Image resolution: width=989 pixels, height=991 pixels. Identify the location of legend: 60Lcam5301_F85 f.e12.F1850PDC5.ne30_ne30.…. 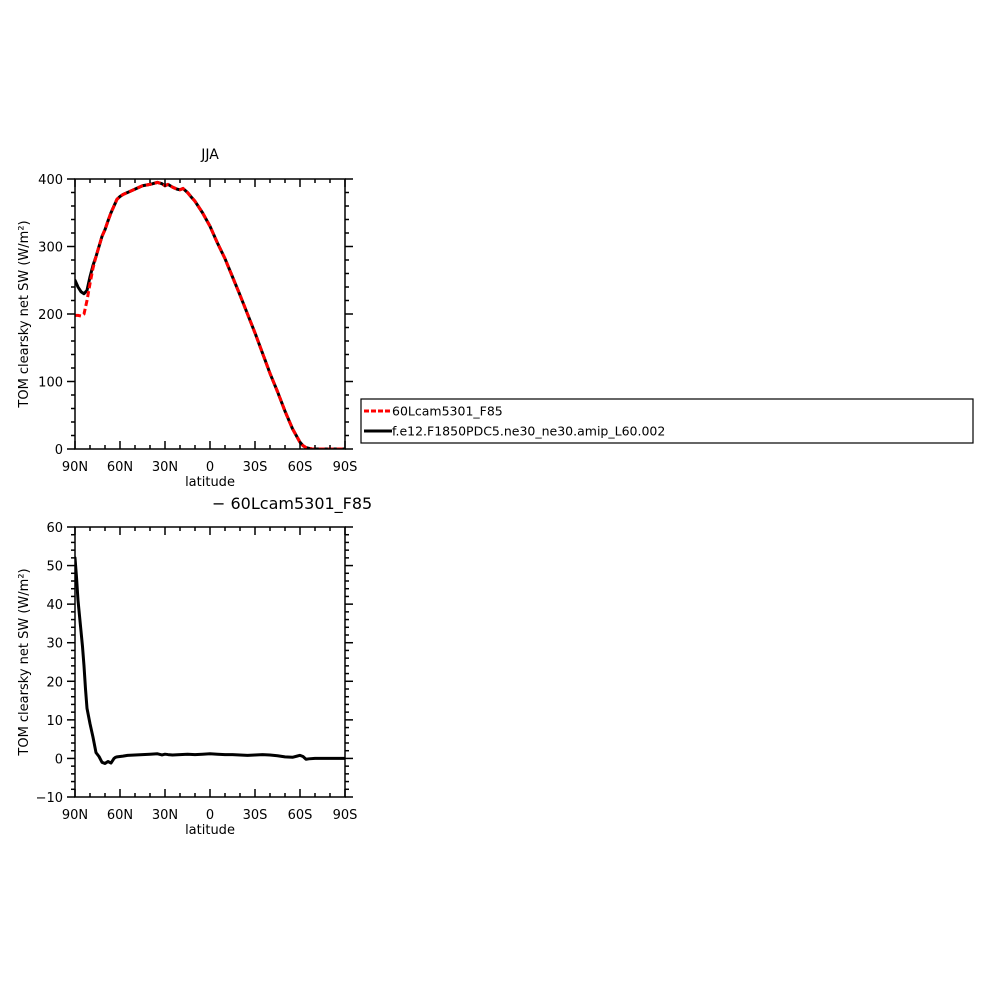
(667, 421).